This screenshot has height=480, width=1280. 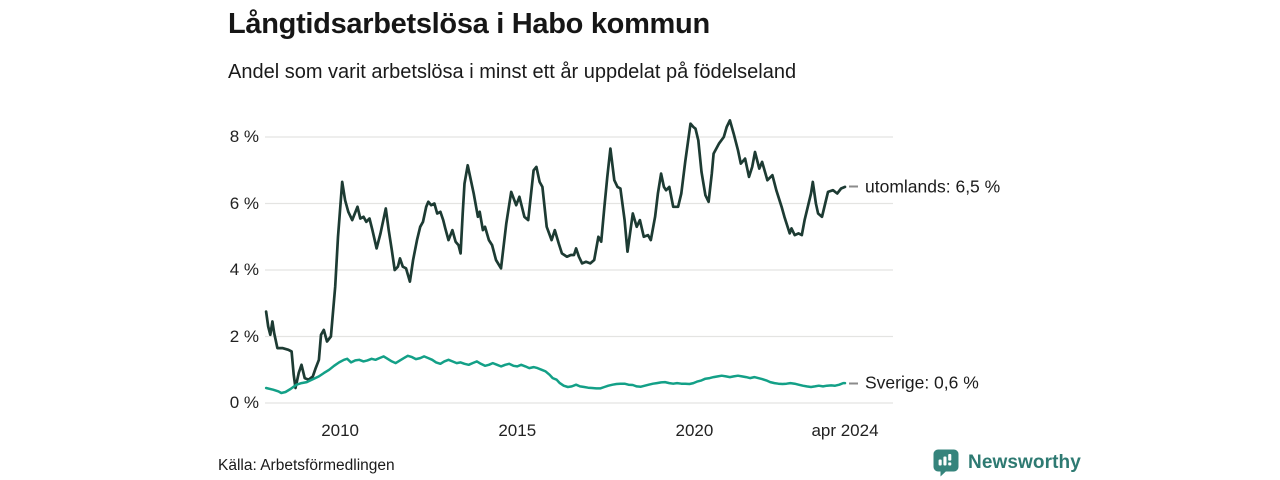 I want to click on newsworthy-logo: Newsworthy, so click(x=1007, y=463).